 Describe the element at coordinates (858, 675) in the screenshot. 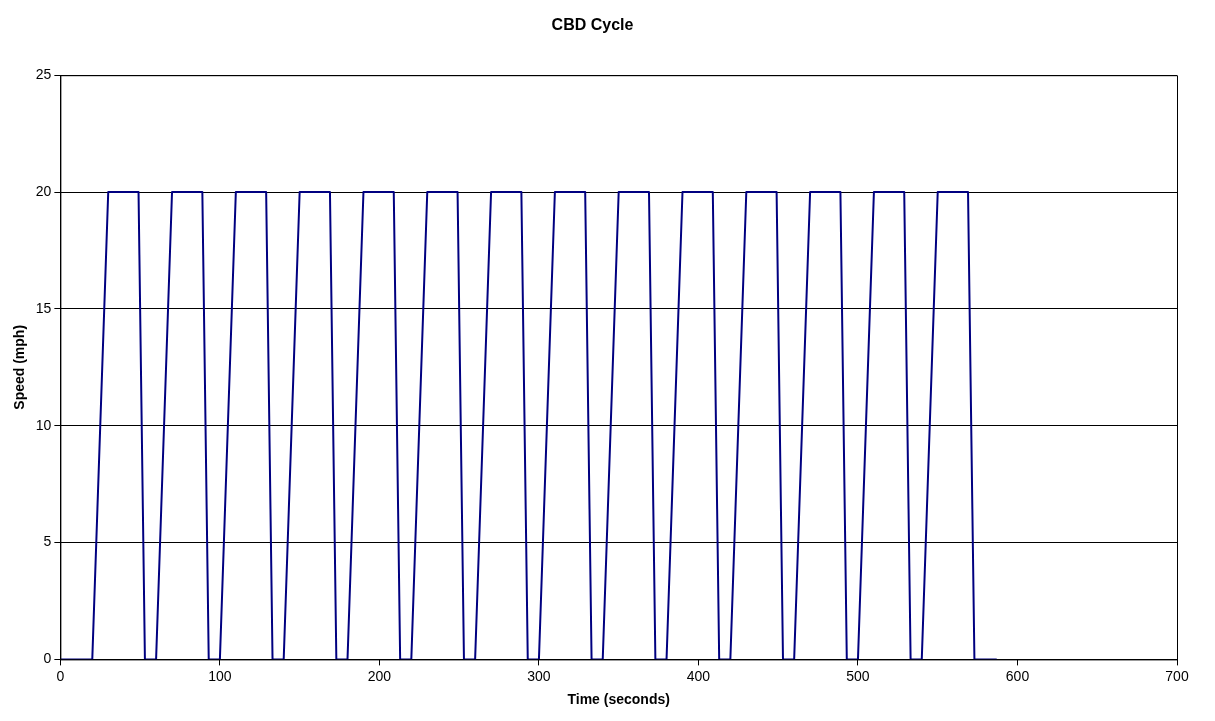

I see `x-tick-label: 500` at that location.